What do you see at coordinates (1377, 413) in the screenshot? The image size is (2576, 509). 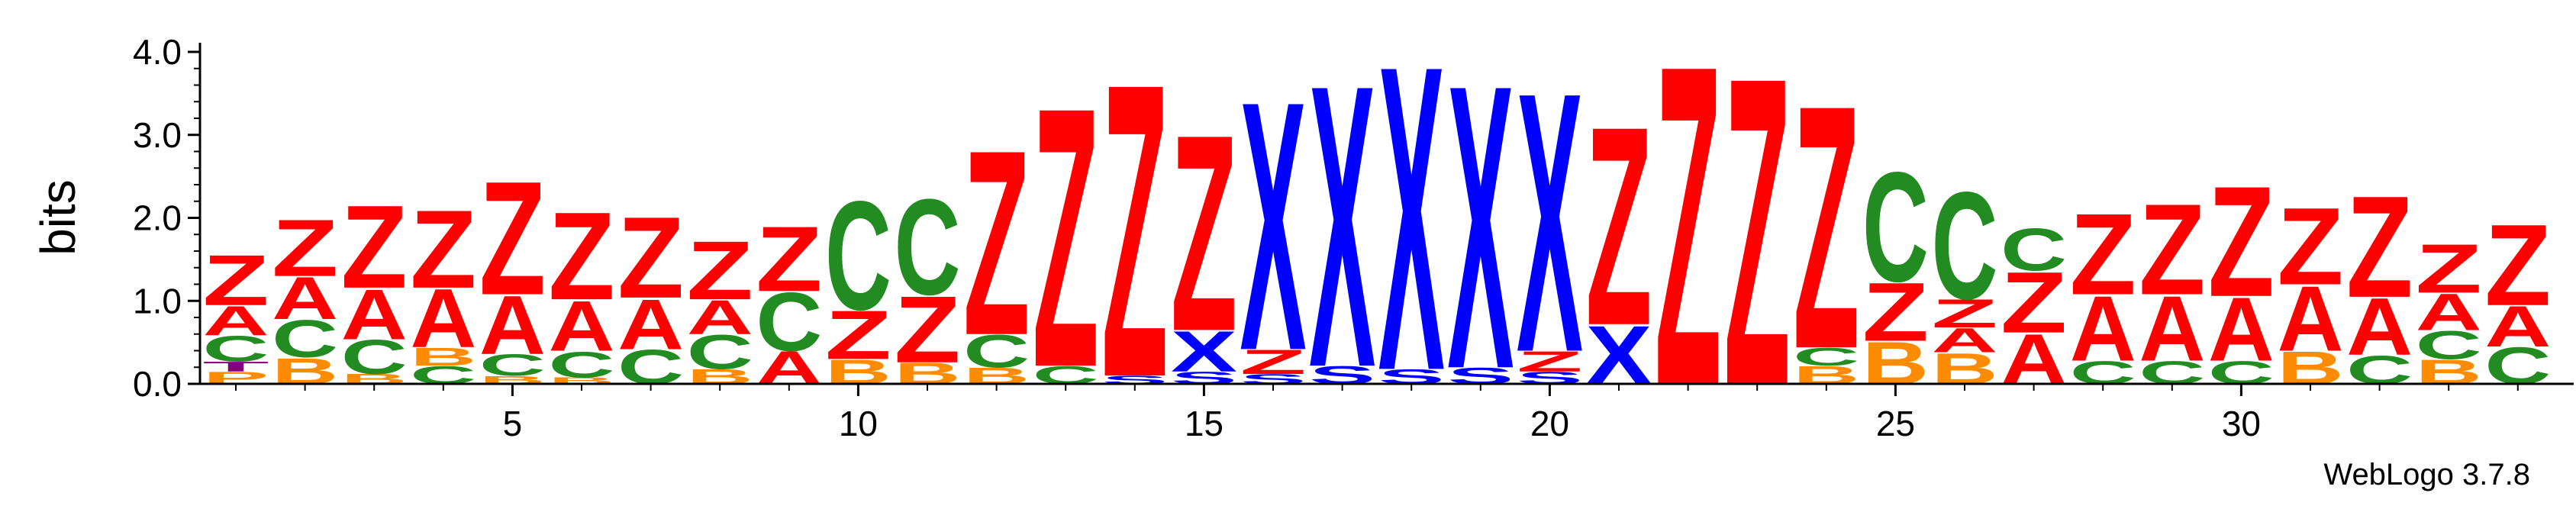 I see `x-tick-layer: 5 10 15 20 25 30` at bounding box center [1377, 413].